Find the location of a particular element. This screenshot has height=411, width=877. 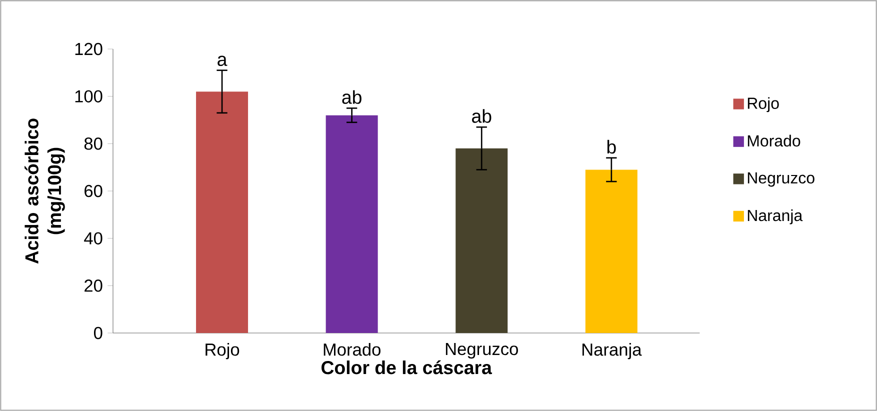

x-axis-title: Color de la cáscara is located at coordinates (407, 367).